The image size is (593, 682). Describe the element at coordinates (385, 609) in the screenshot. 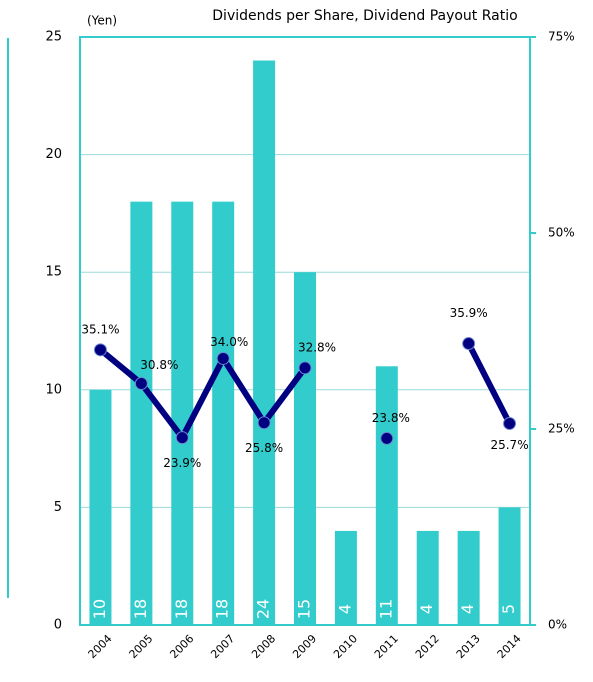

I see `bar-value-label: 11` at that location.